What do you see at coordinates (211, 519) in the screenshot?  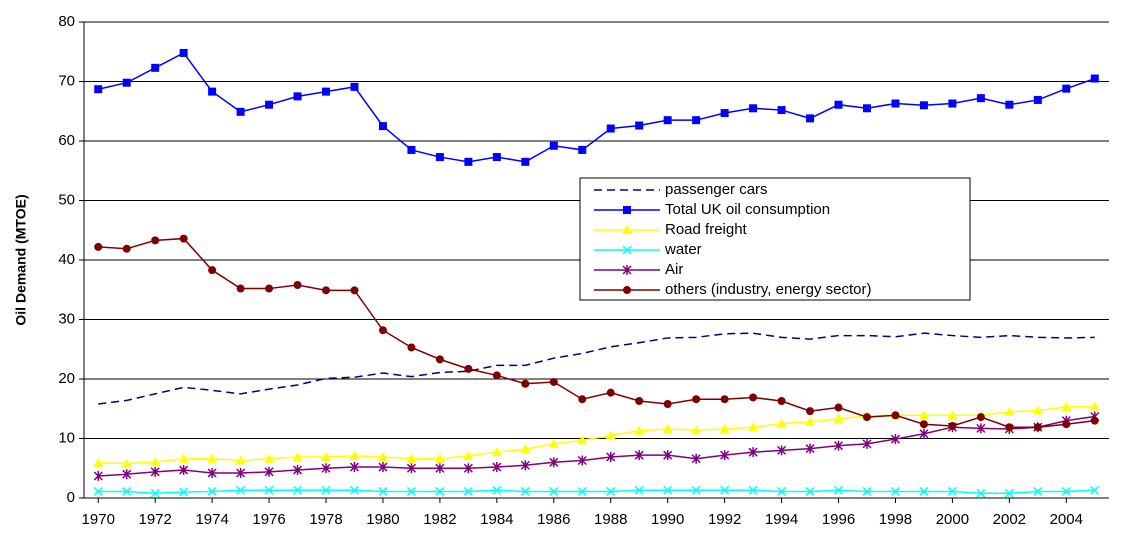 I see `x-tick-label: 1974` at bounding box center [211, 519].